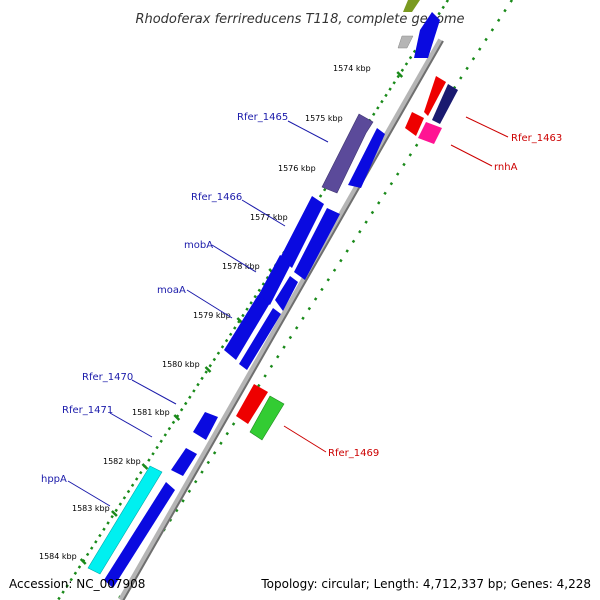  I want to click on gene-arrow-Rfer_1463-b, so click(414, 124).